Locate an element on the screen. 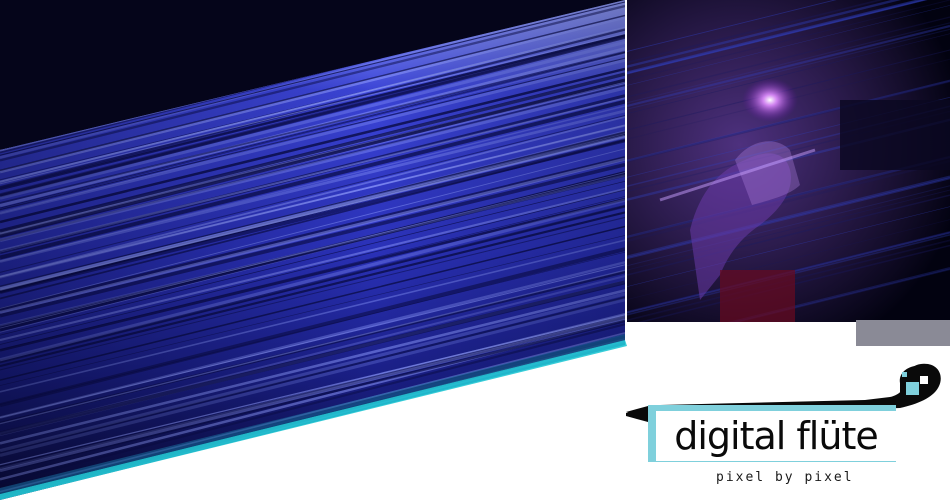  pixel-squares-icon is located at coordinates (918, 384).